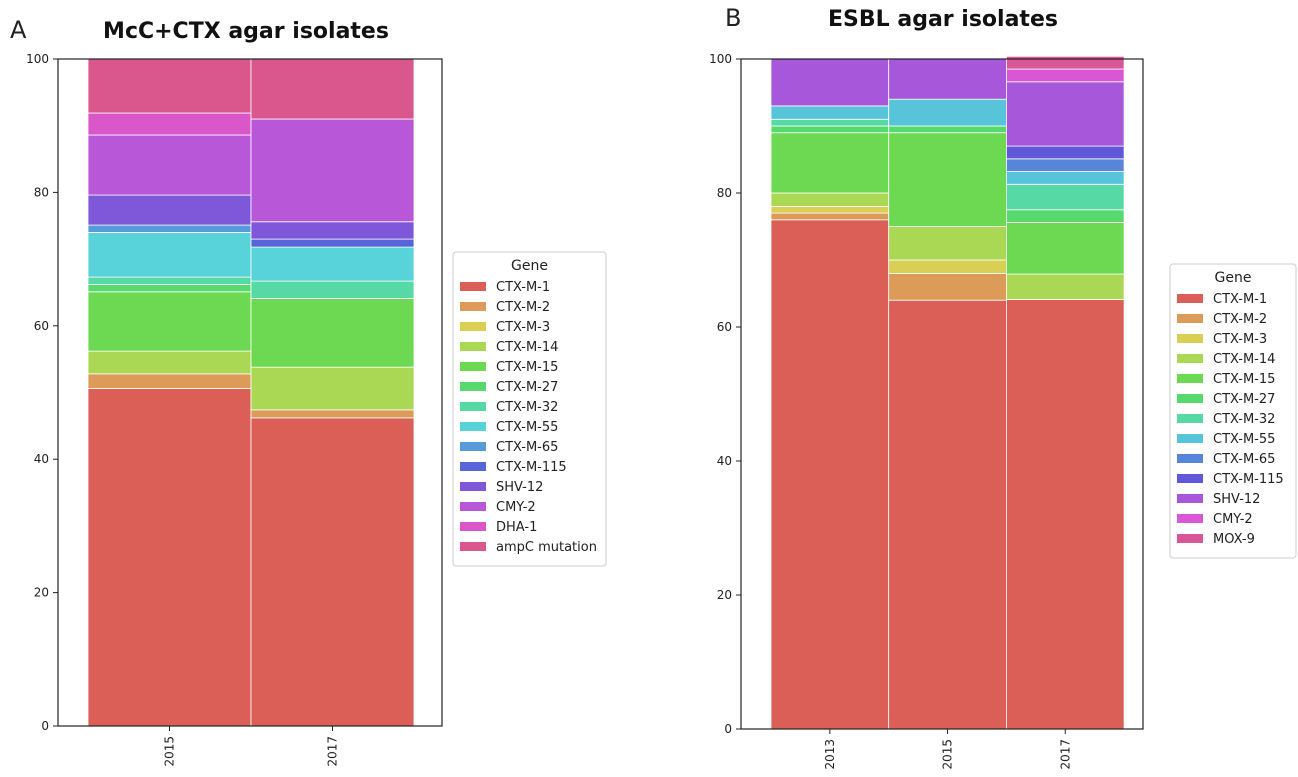  Describe the element at coordinates (1234, 539) in the screenshot. I see `legend-label: MOX-9` at that location.